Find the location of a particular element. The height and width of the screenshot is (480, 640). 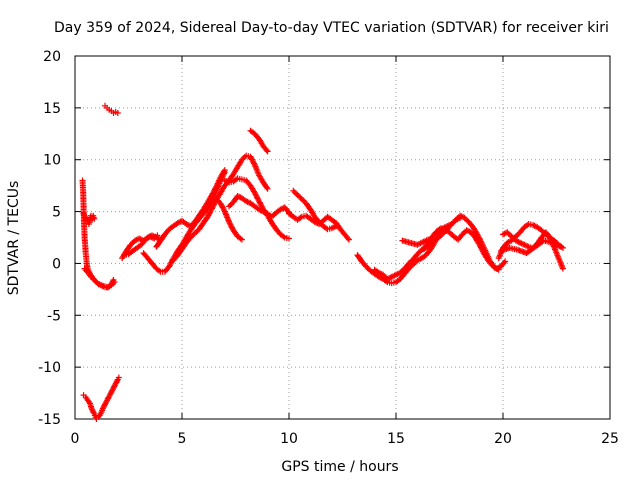

series-s14 is located at coordinates (259, 141).